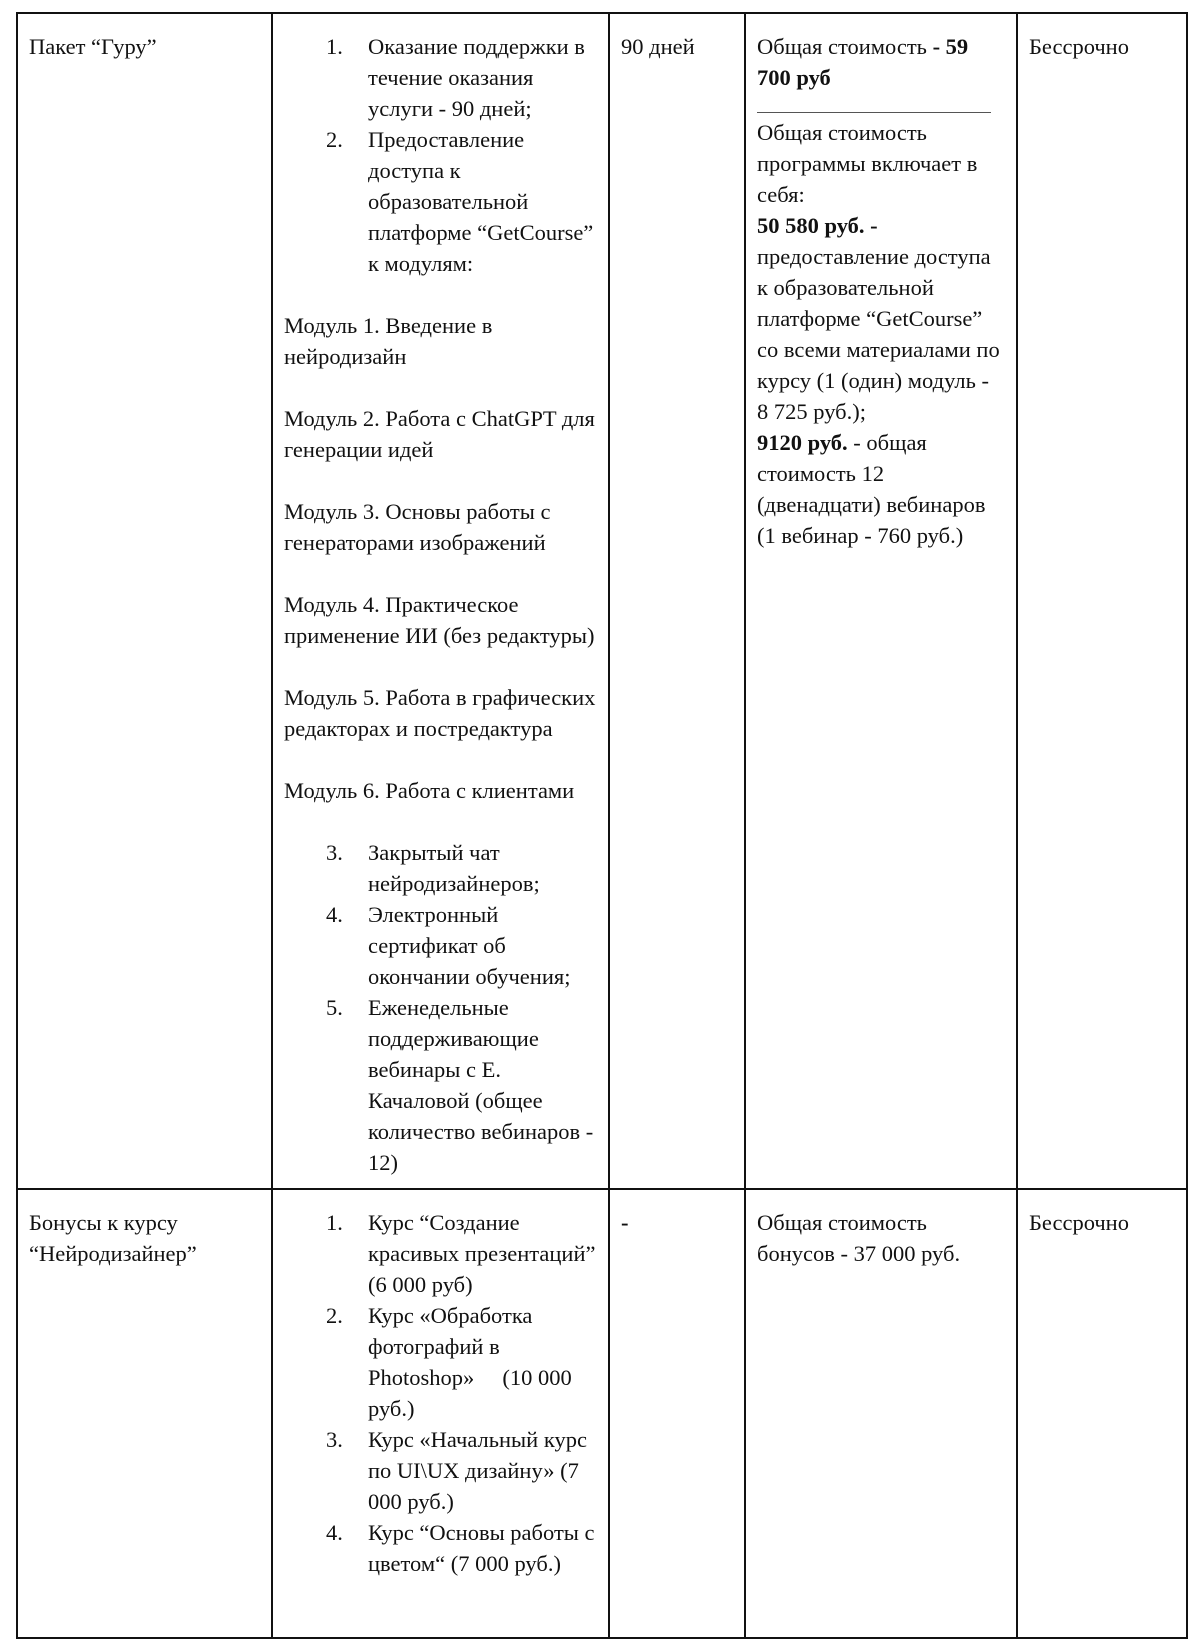 This screenshot has height=1639, width=1200. Describe the element at coordinates (881, 1413) in the screenshot. I see `price: Общая стоимость бонусов - 37 000 руб.` at that location.